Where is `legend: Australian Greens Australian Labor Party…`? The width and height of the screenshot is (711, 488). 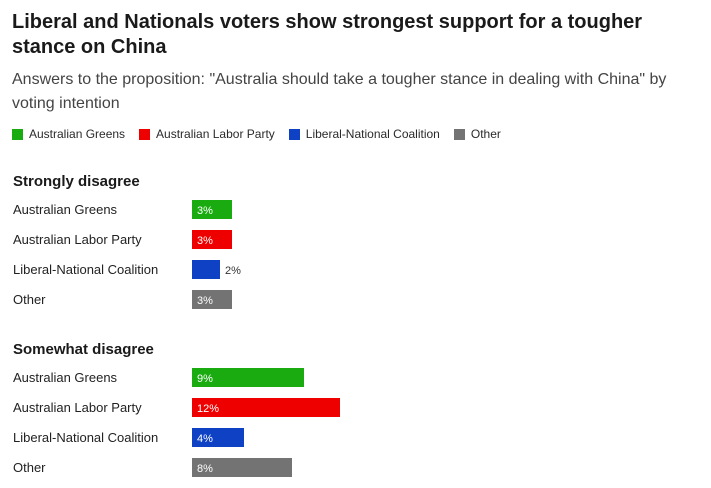
legend: Australian Greens Australian Labor Party… is located at coordinates (263, 134).